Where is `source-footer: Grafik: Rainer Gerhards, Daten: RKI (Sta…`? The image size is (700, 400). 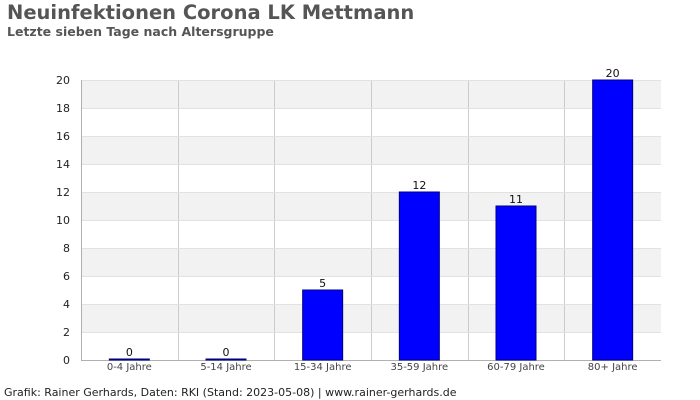 source-footer: Grafik: Rainer Gerhards, Daten: RKI (Sta… is located at coordinates (230, 392).